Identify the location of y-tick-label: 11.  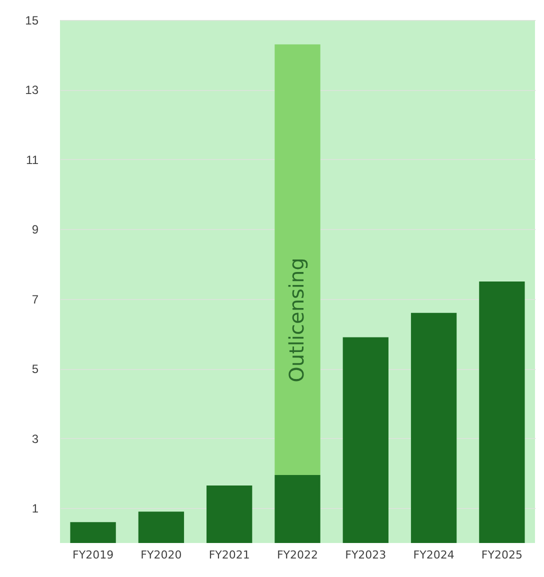
(32, 159).